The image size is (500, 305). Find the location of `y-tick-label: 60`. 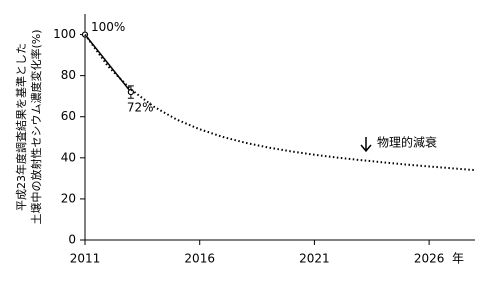

y-tick-label: 60 is located at coordinates (68, 116).